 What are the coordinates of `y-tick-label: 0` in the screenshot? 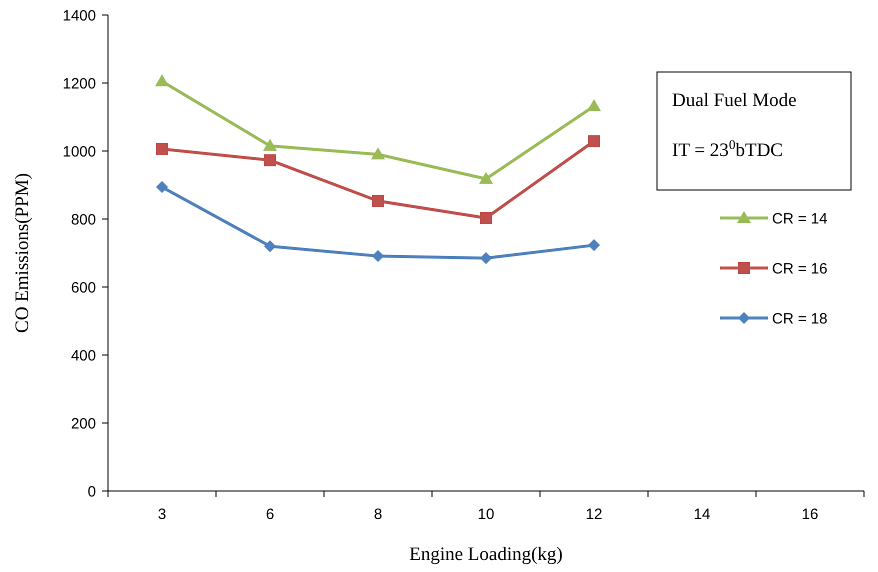 It's located at (92, 491).